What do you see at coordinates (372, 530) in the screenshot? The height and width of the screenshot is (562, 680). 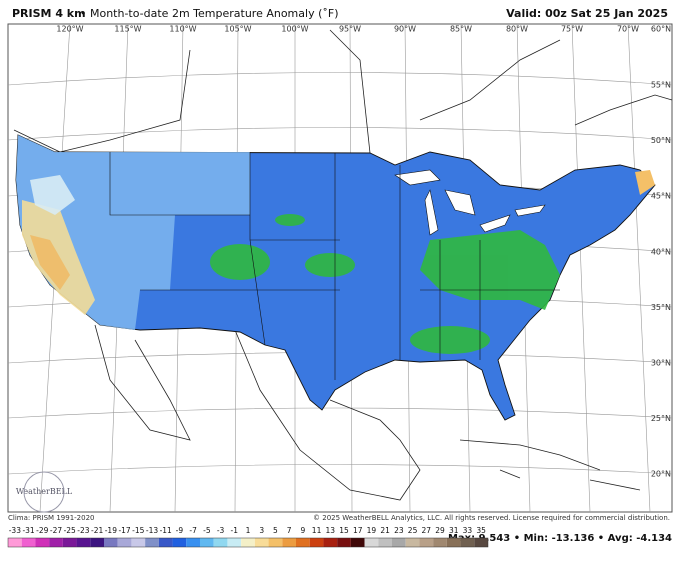 I see `colorbar-label: 19` at bounding box center [372, 530].